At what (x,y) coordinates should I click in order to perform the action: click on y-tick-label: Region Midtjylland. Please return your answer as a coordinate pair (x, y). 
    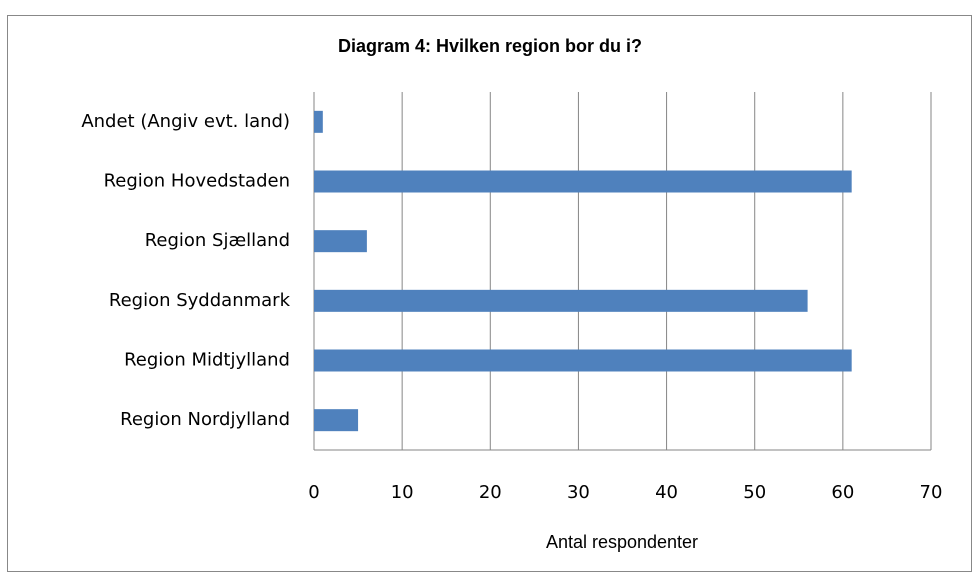
    Looking at the image, I should click on (207, 360).